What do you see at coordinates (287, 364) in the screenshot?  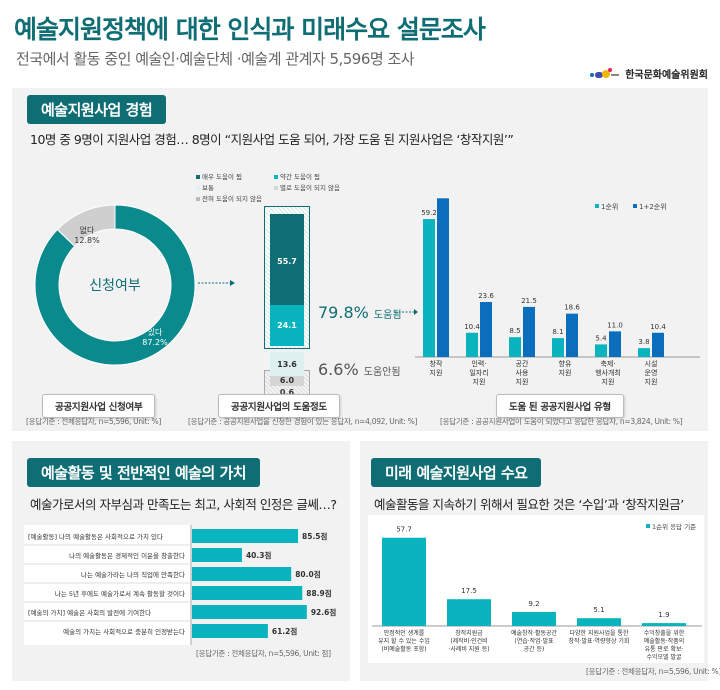 I see `stack-segment: 13.6` at bounding box center [287, 364].